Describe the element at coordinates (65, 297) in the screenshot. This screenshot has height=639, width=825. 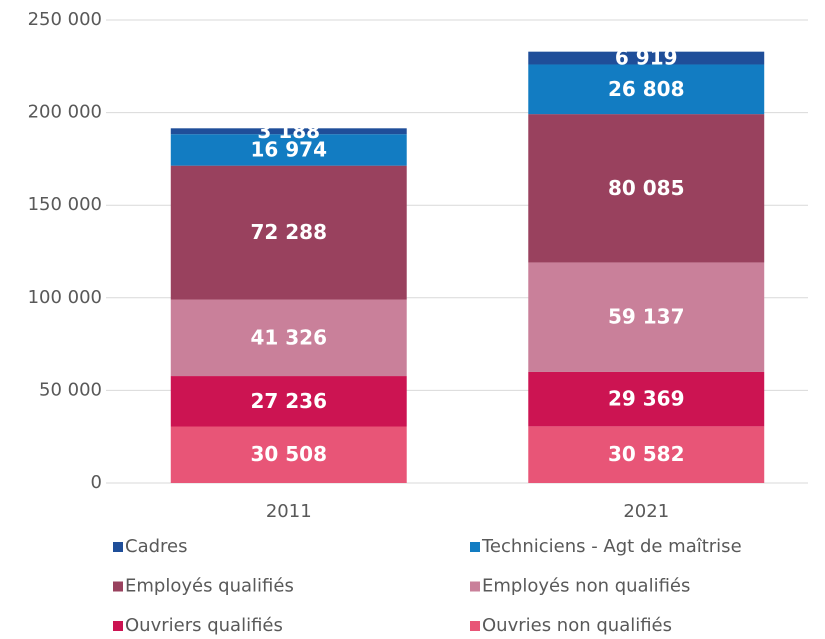
I see `y-tick-label: 100 000` at that location.